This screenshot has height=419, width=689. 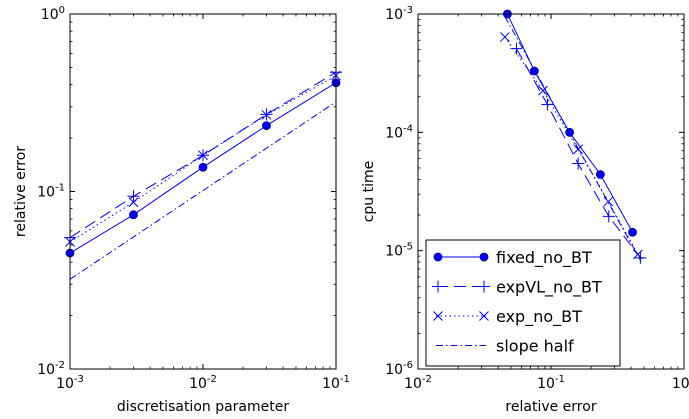 I want to click on series-line-slope half, so click(x=572, y=138).